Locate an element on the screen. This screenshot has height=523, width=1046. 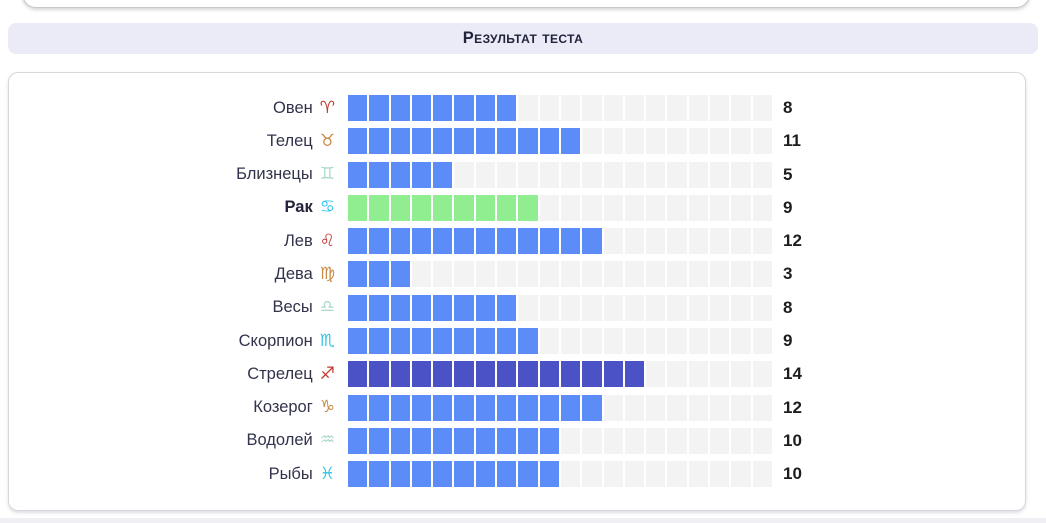
score-value: 8 is located at coordinates (788, 107).